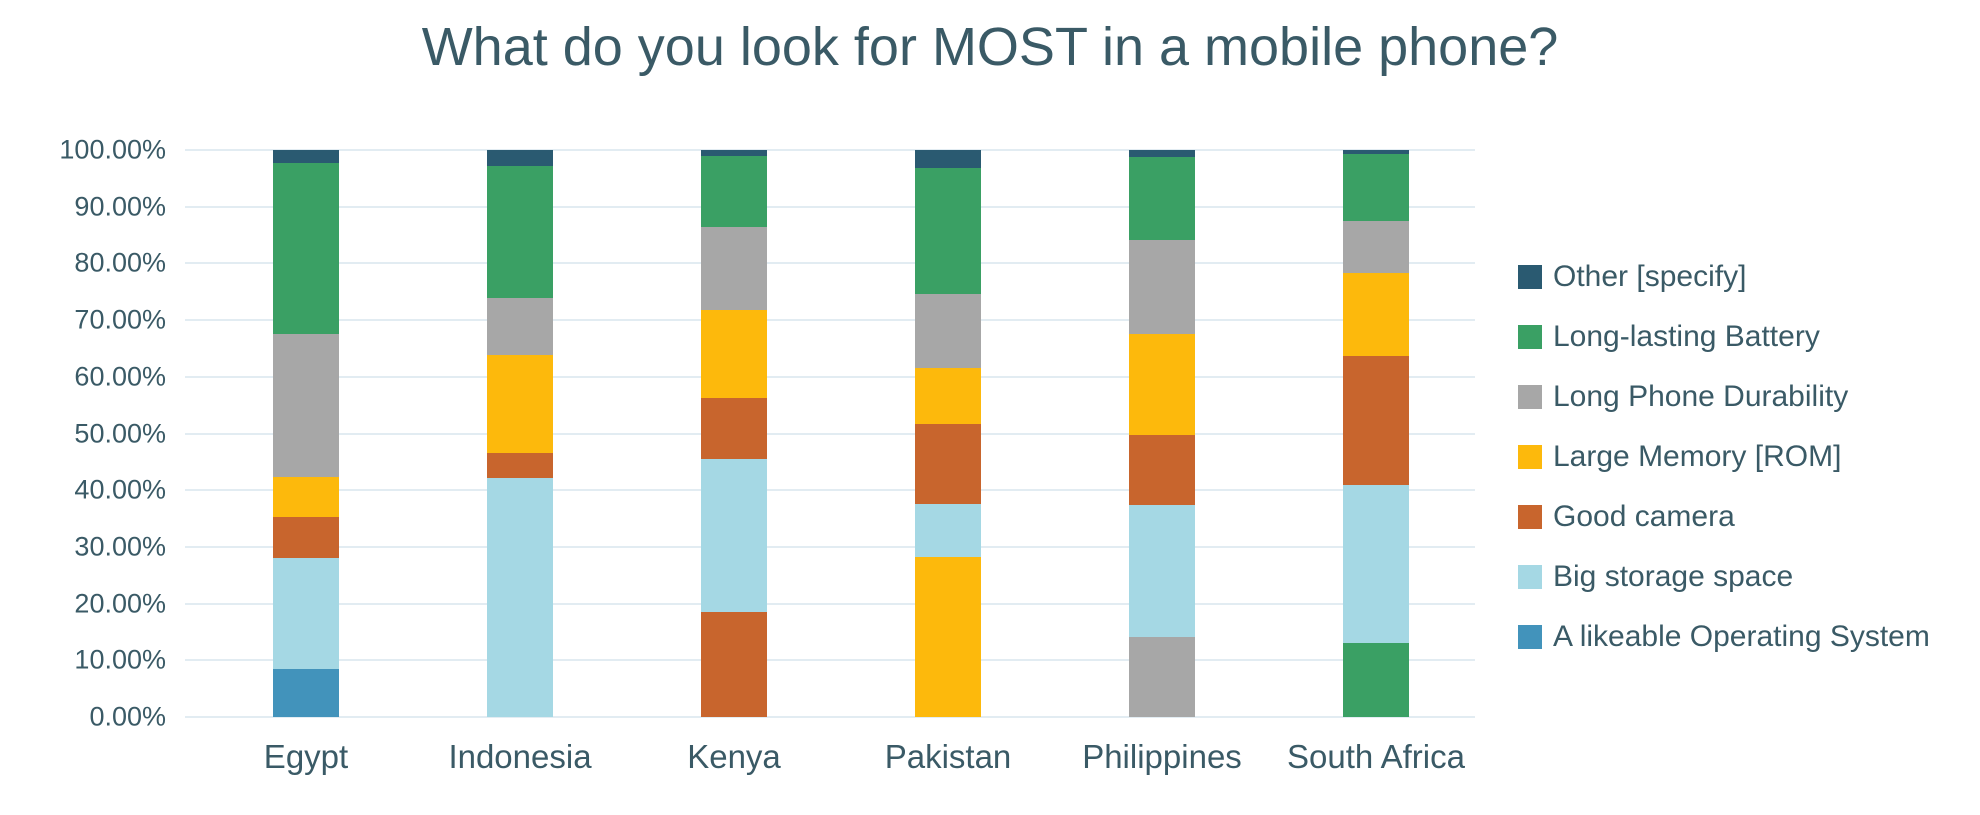  I want to click on x-axis-category-label: Indonesia, so click(520, 756).